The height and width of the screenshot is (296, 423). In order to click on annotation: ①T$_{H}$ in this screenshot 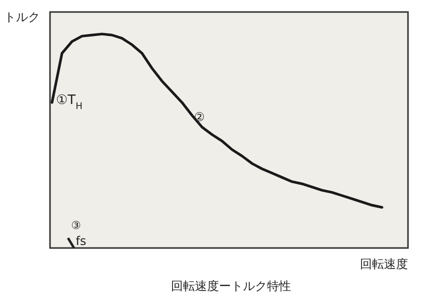, I will do `click(69, 102)`.